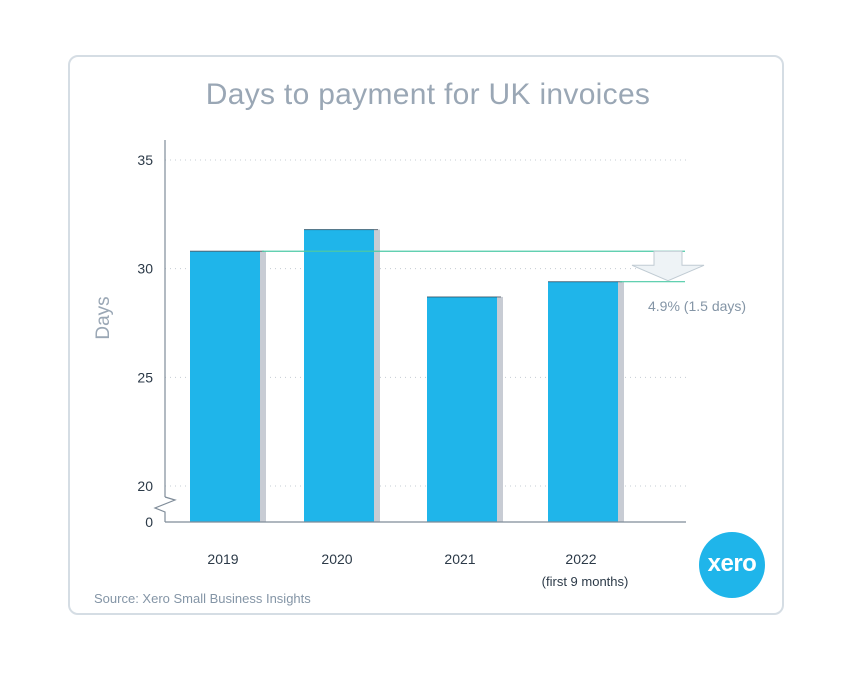 The height and width of the screenshot is (681, 856). What do you see at coordinates (697, 306) in the screenshot?
I see `decrease-annotation: 4.9% (1.5 days)` at bounding box center [697, 306].